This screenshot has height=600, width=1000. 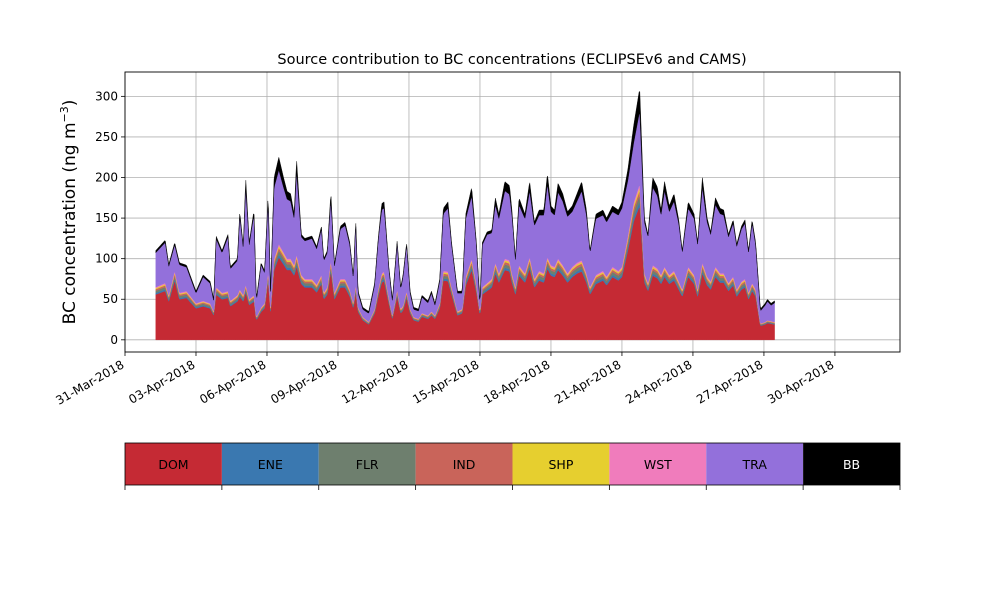 I want to click on y-tick-label: 50, so click(x=110, y=299).